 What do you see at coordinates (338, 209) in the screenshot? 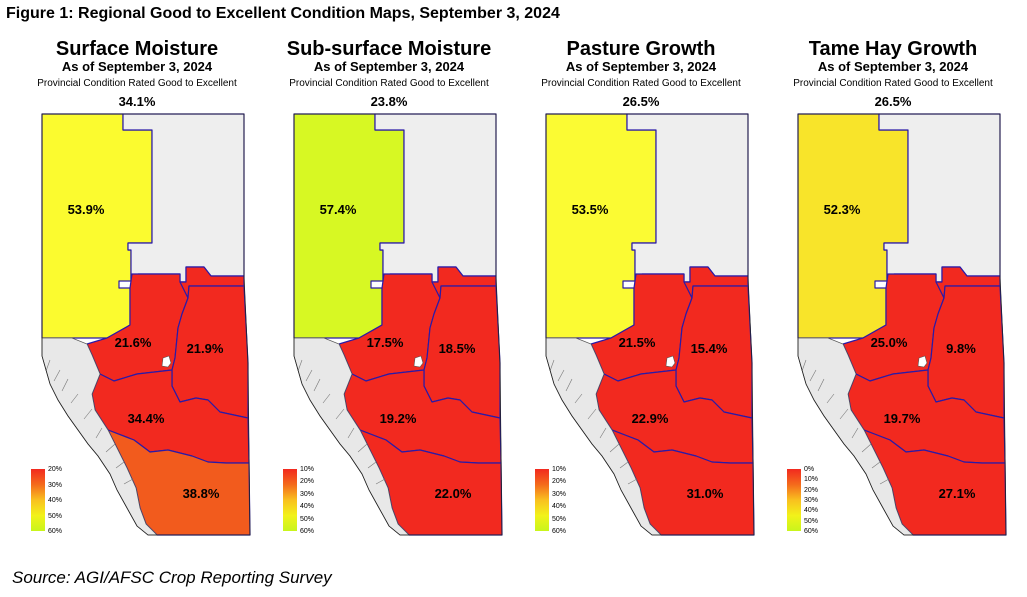
I see `region-label-northwest: 57.4%` at bounding box center [338, 209].